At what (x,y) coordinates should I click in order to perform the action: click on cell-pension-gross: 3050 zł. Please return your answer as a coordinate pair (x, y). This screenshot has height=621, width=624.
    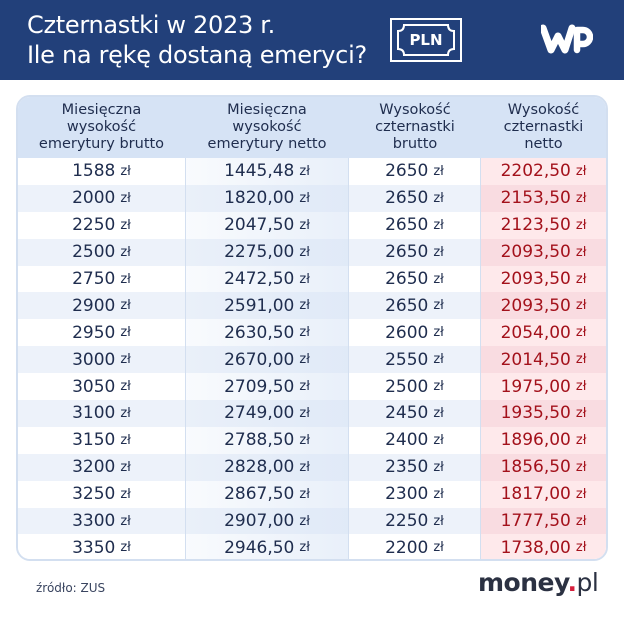
    Looking at the image, I should click on (101, 386).